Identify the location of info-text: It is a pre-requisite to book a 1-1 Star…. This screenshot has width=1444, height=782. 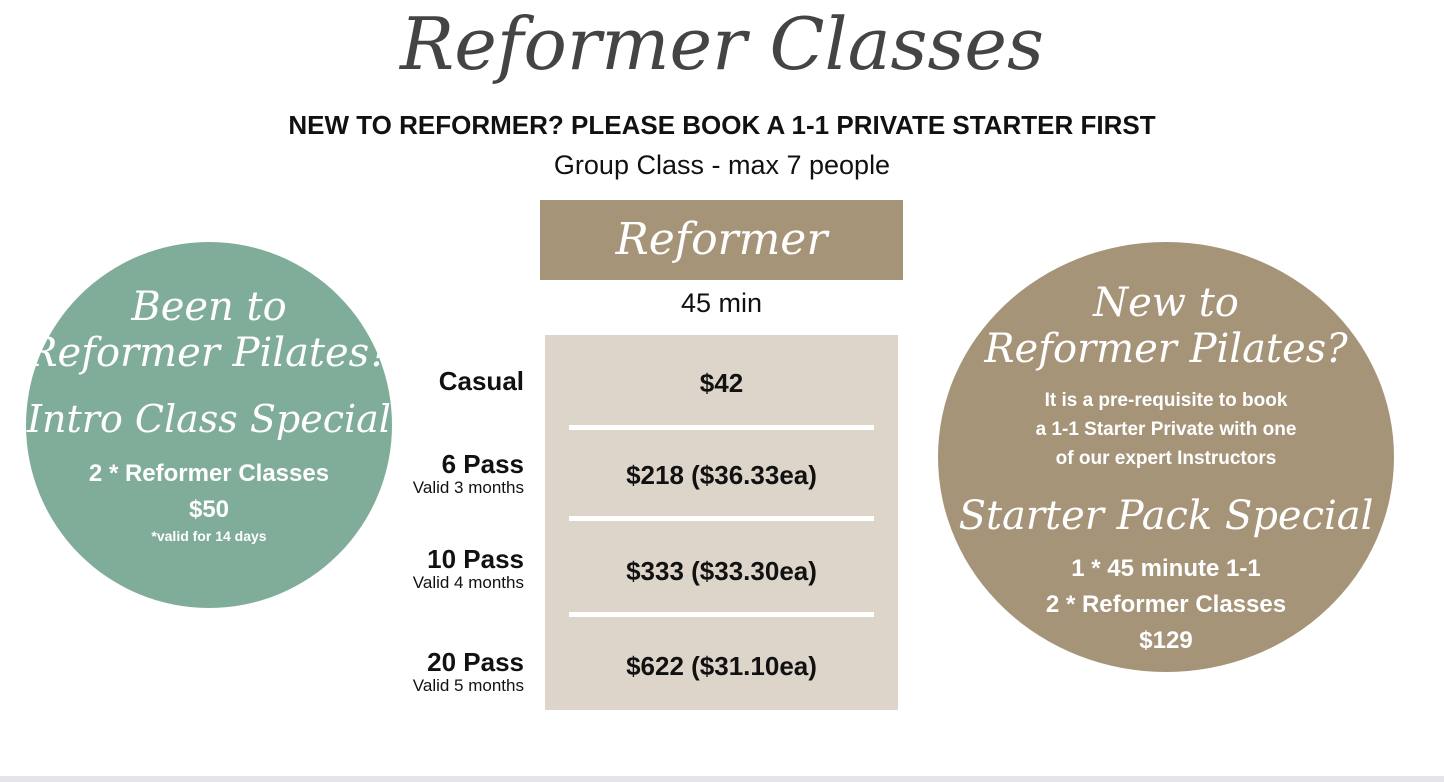
(1166, 429).